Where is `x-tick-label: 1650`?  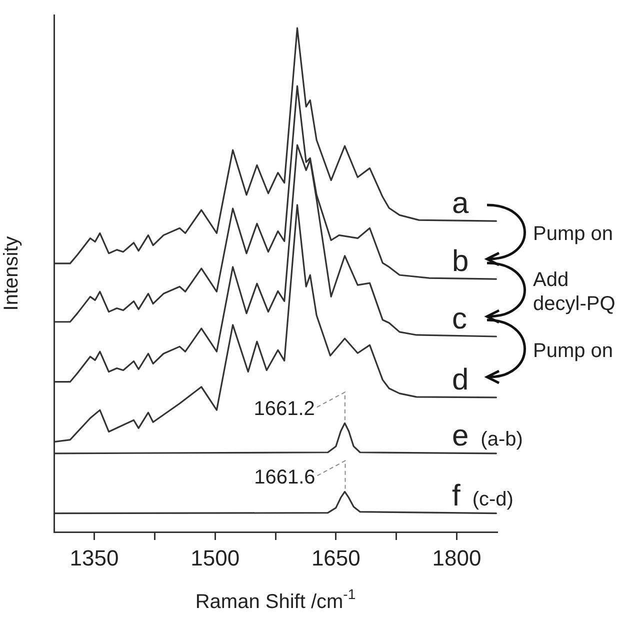 x-tick-label: 1650 is located at coordinates (335, 557).